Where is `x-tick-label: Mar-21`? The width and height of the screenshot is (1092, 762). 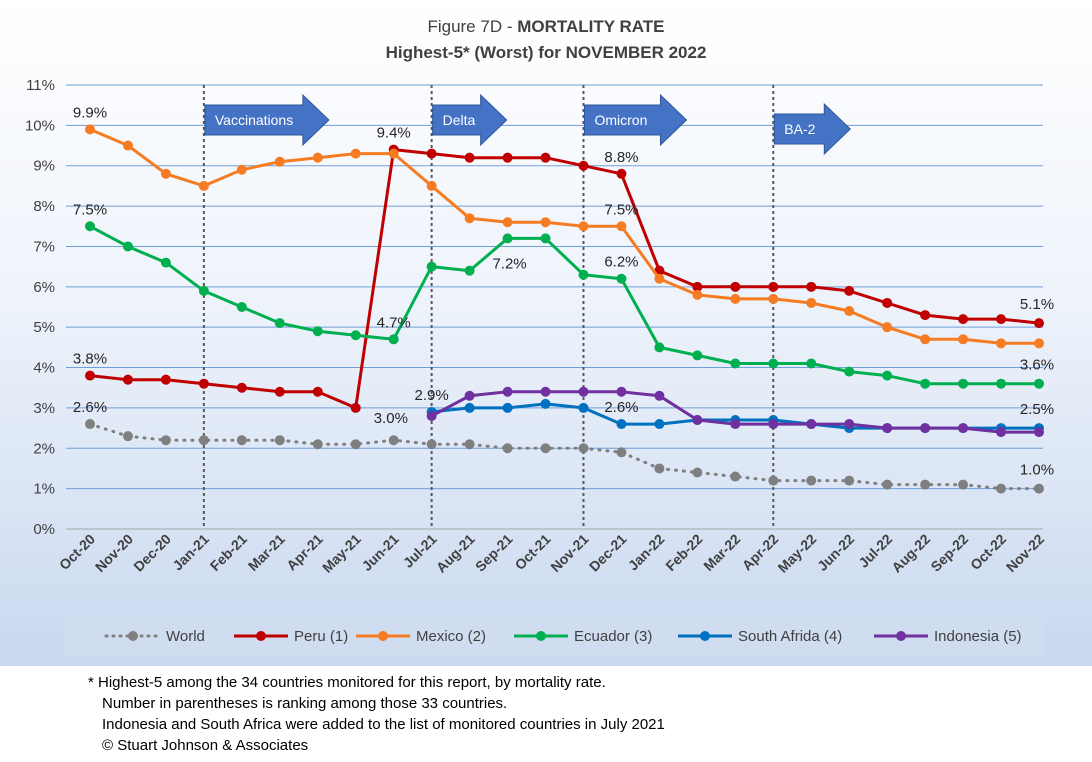
x-tick-label: Mar-21 is located at coordinates (266, 552).